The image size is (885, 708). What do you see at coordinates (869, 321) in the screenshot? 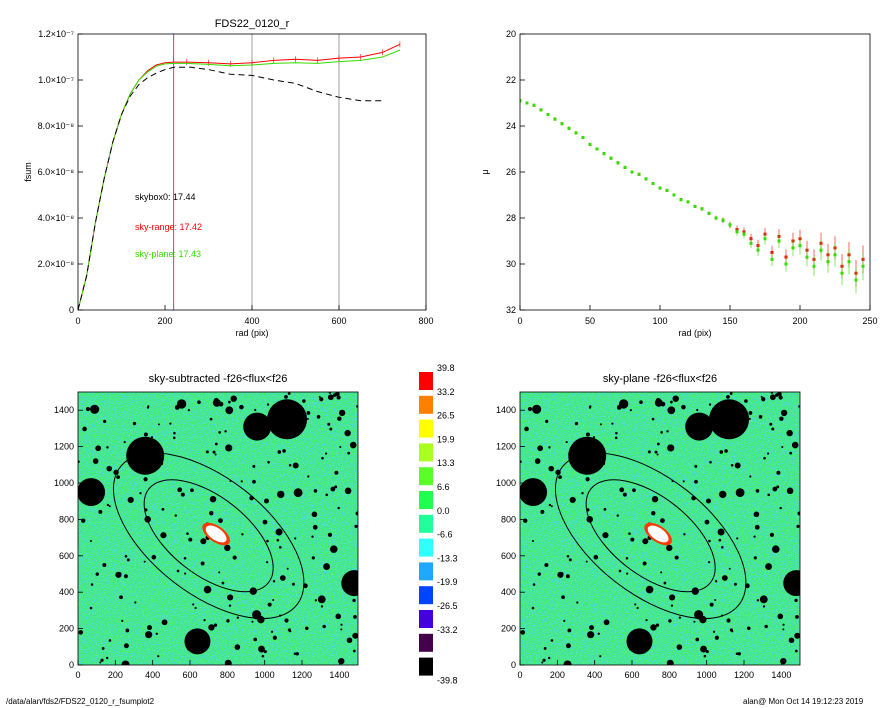
I see `mu-x-tick-label: 250` at bounding box center [869, 321].